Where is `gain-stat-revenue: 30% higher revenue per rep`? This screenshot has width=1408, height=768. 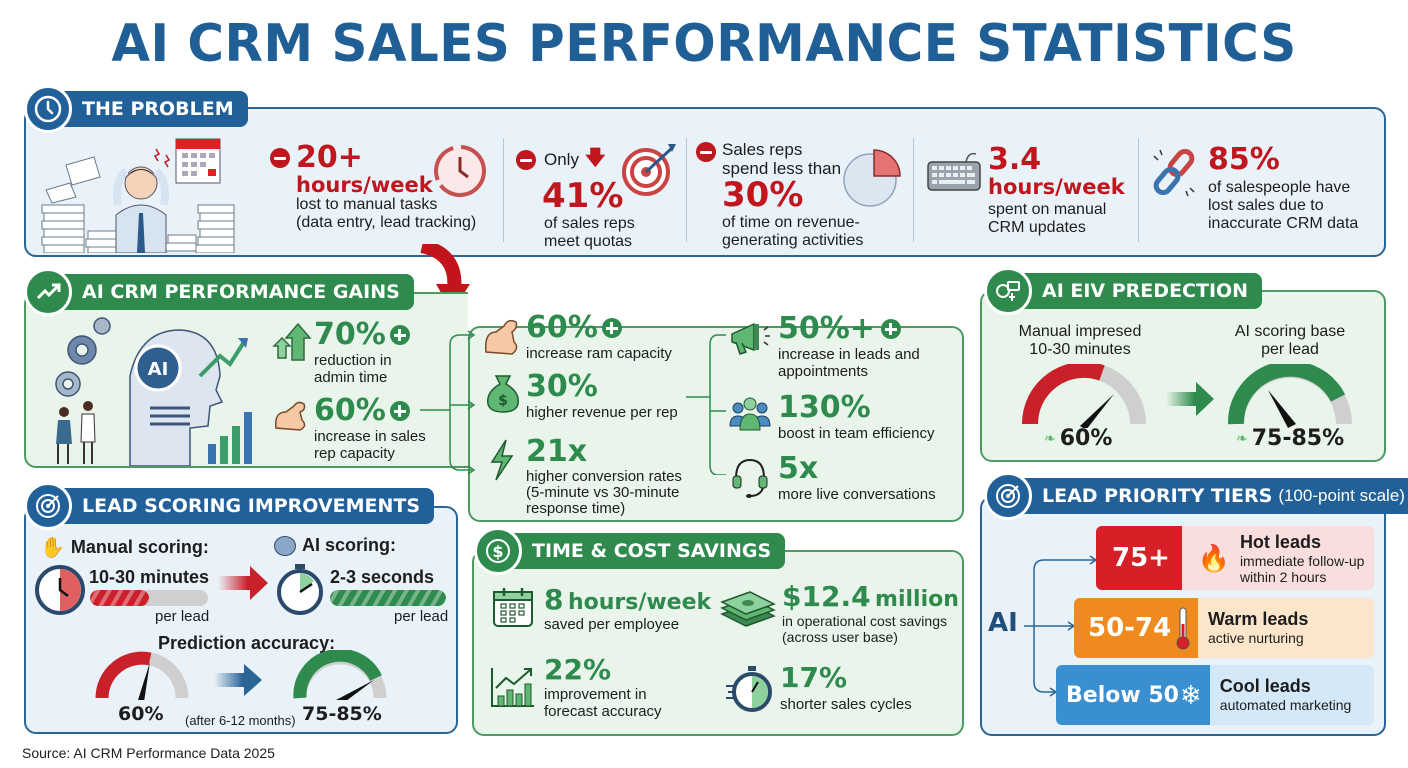 gain-stat-revenue: 30% higher revenue per rep is located at coordinates (602, 395).